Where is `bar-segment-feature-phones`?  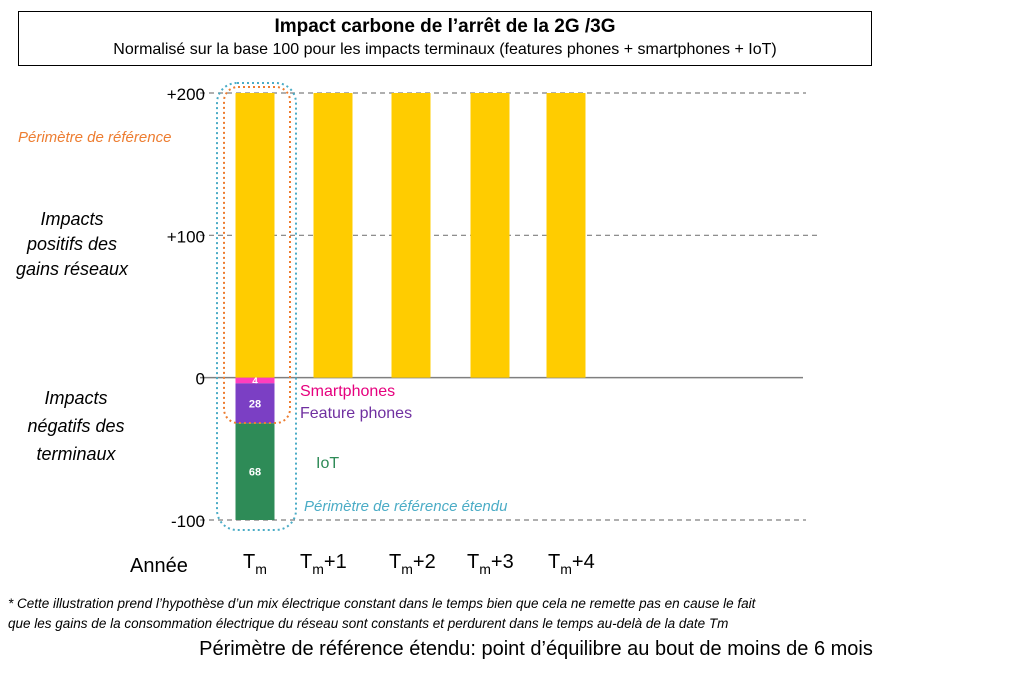 bar-segment-feature-phones is located at coordinates (255, 403).